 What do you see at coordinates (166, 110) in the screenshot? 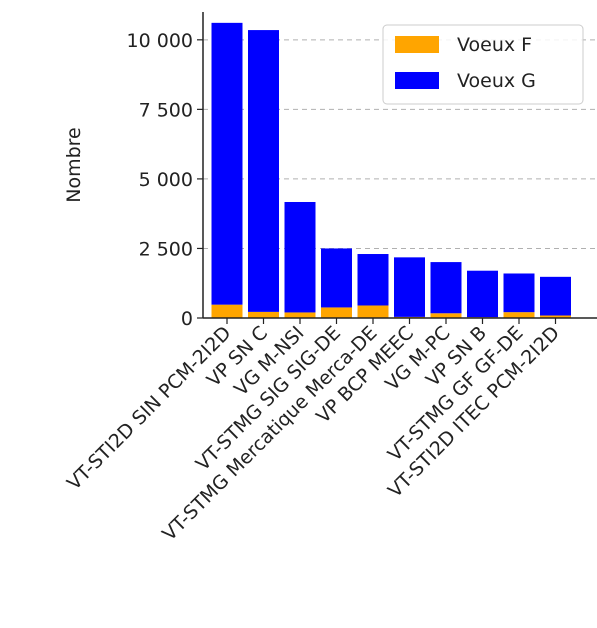
I see `y-tick-label: 7 500` at bounding box center [166, 110].